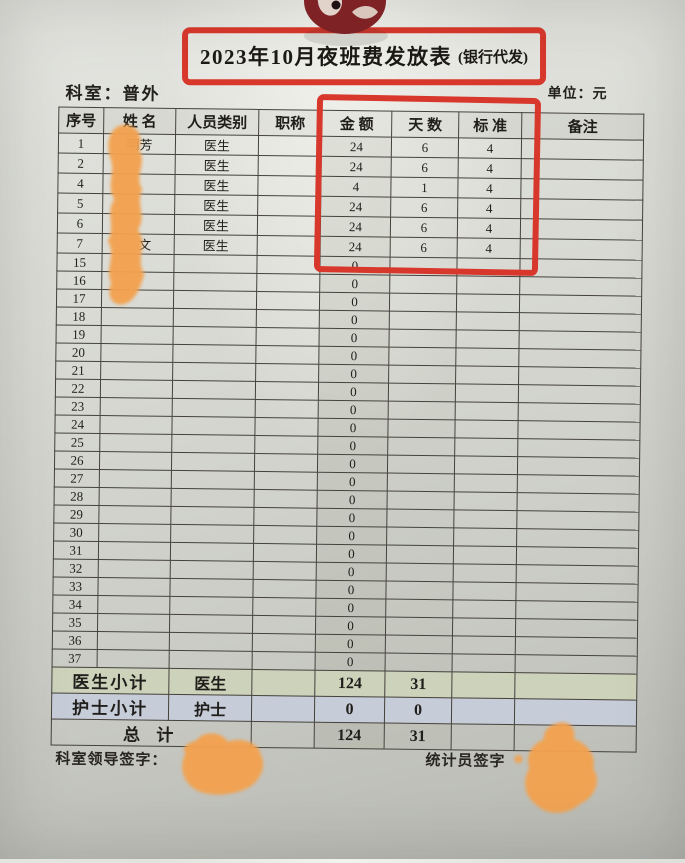  What do you see at coordinates (79, 262) in the screenshot?
I see `cell-no: 15` at bounding box center [79, 262].